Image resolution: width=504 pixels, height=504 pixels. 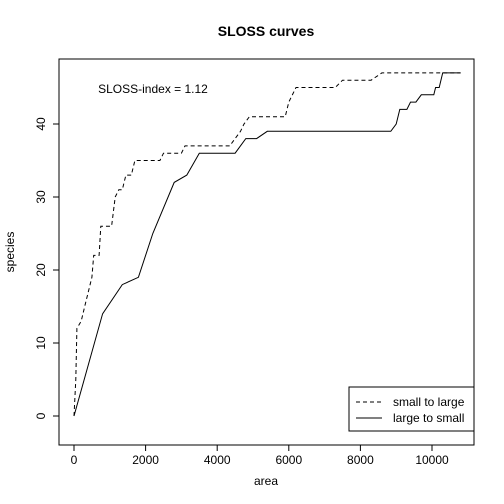 What do you see at coordinates (153, 89) in the screenshot?
I see `sloss-index-annotation: SLOSS-index = 1.12` at bounding box center [153, 89].